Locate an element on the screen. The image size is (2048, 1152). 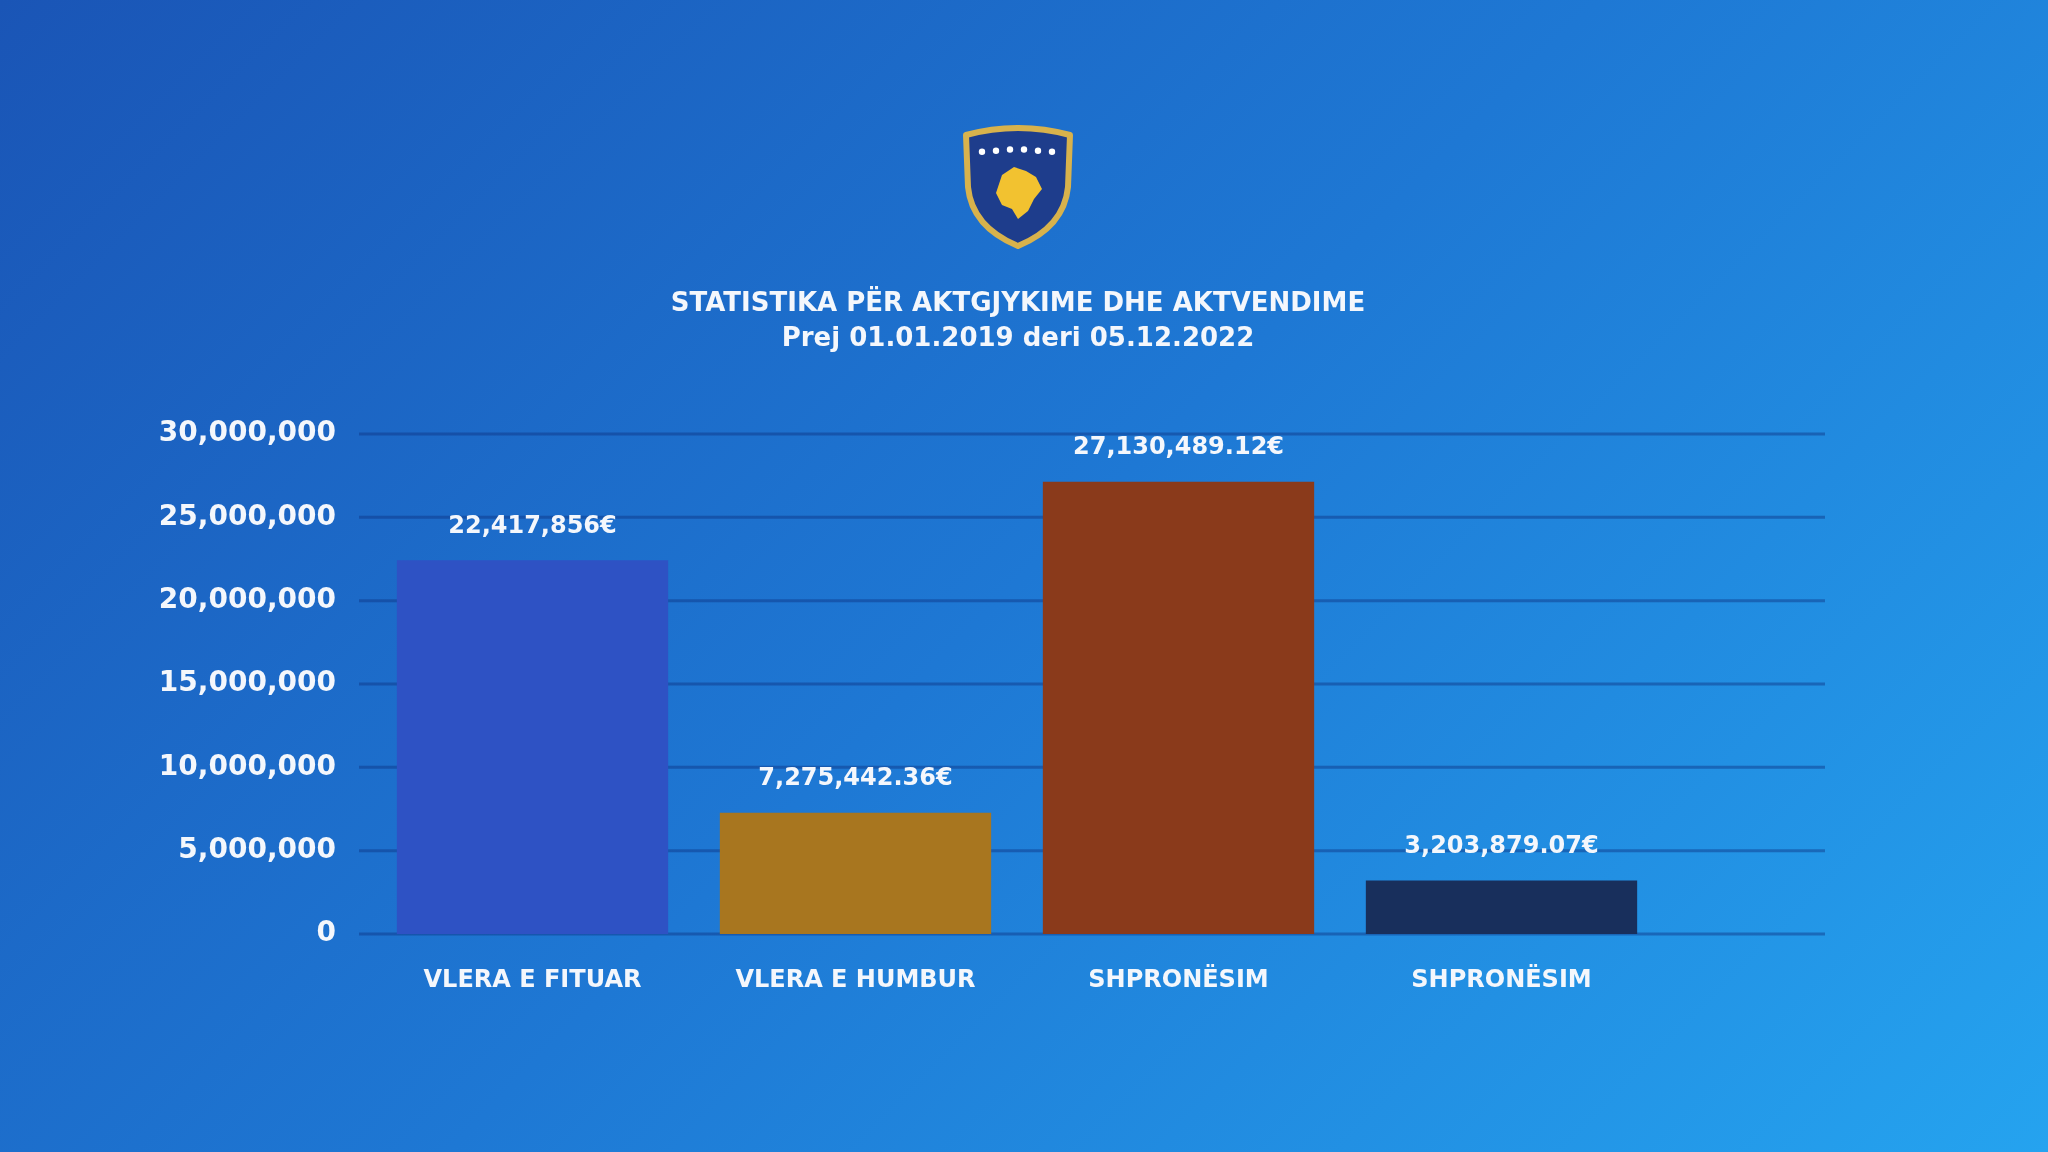
data-label: 7,275,442.36€ is located at coordinates (855, 776).